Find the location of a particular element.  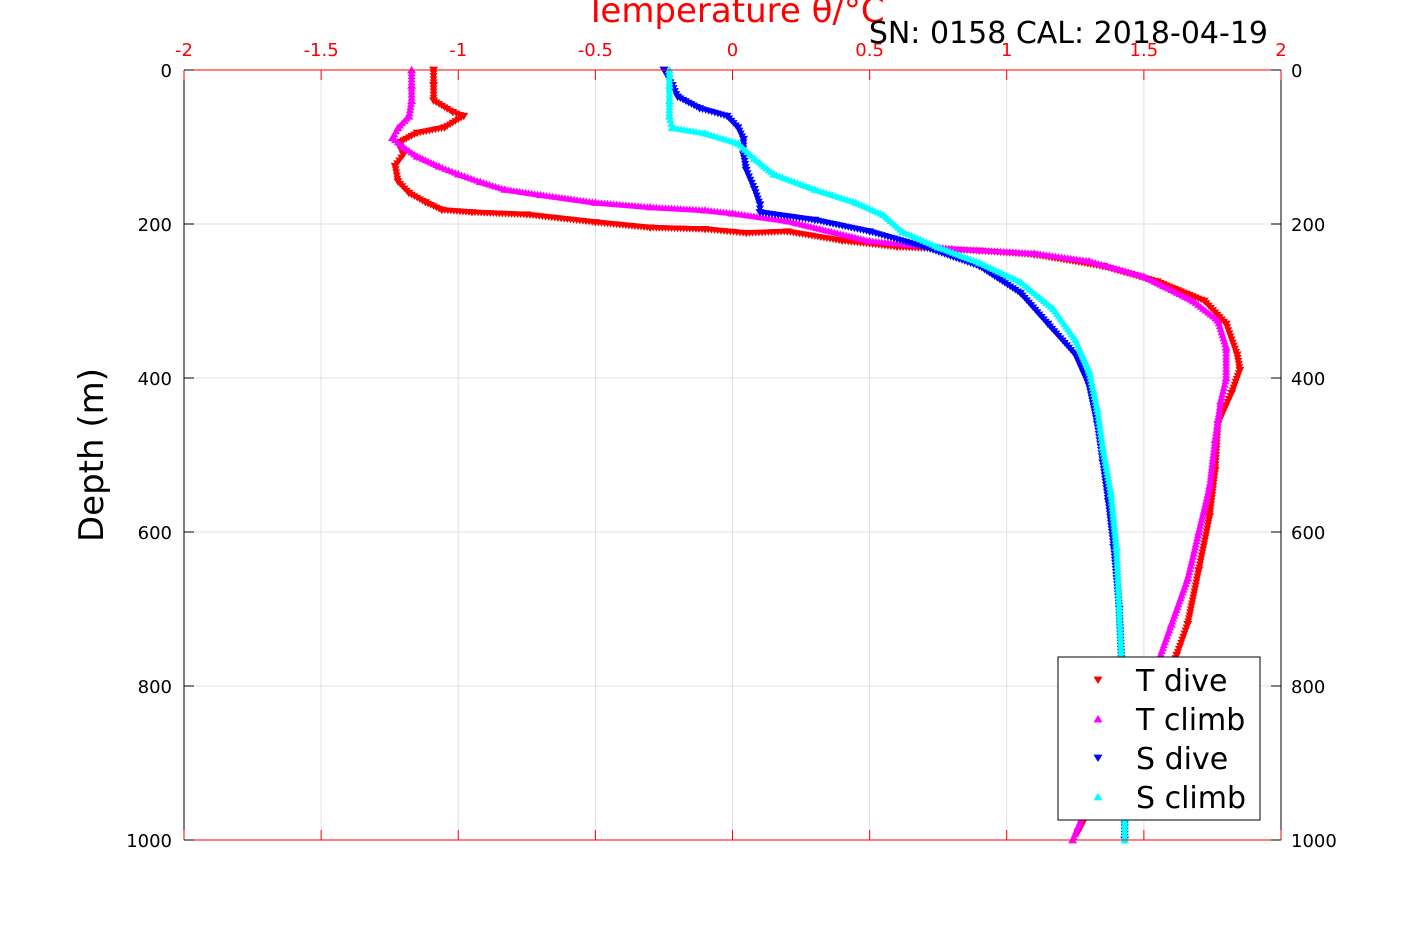

legend-label: S dive is located at coordinates (1182, 759).